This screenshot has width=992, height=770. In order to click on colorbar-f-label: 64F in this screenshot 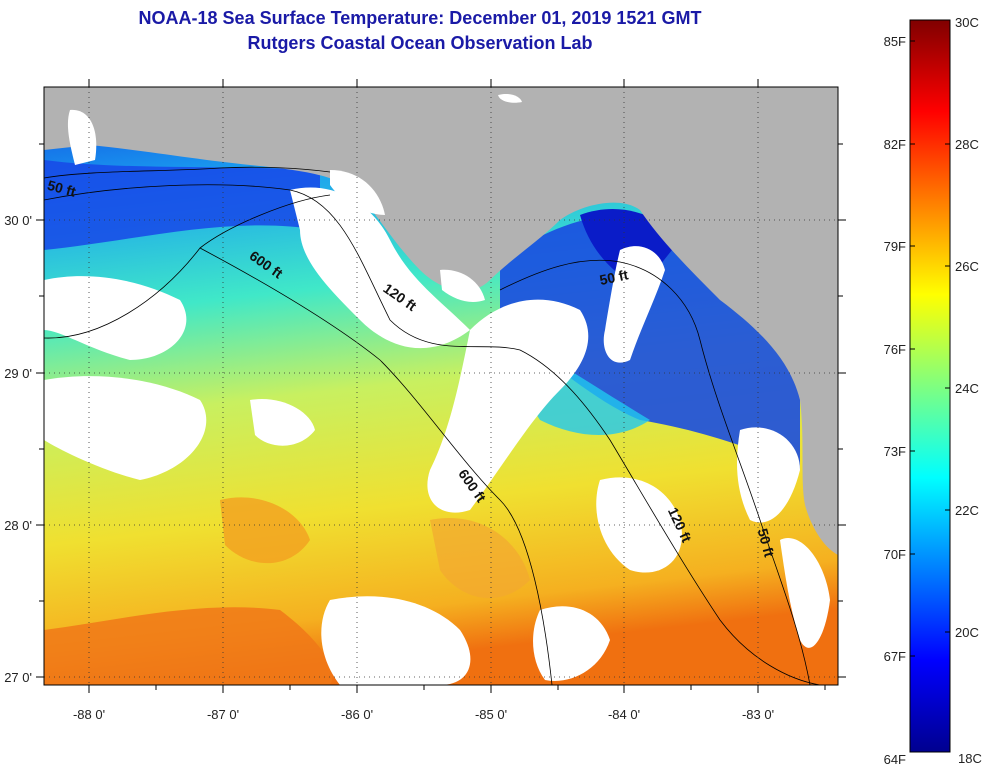, I will do `click(895, 759)`.